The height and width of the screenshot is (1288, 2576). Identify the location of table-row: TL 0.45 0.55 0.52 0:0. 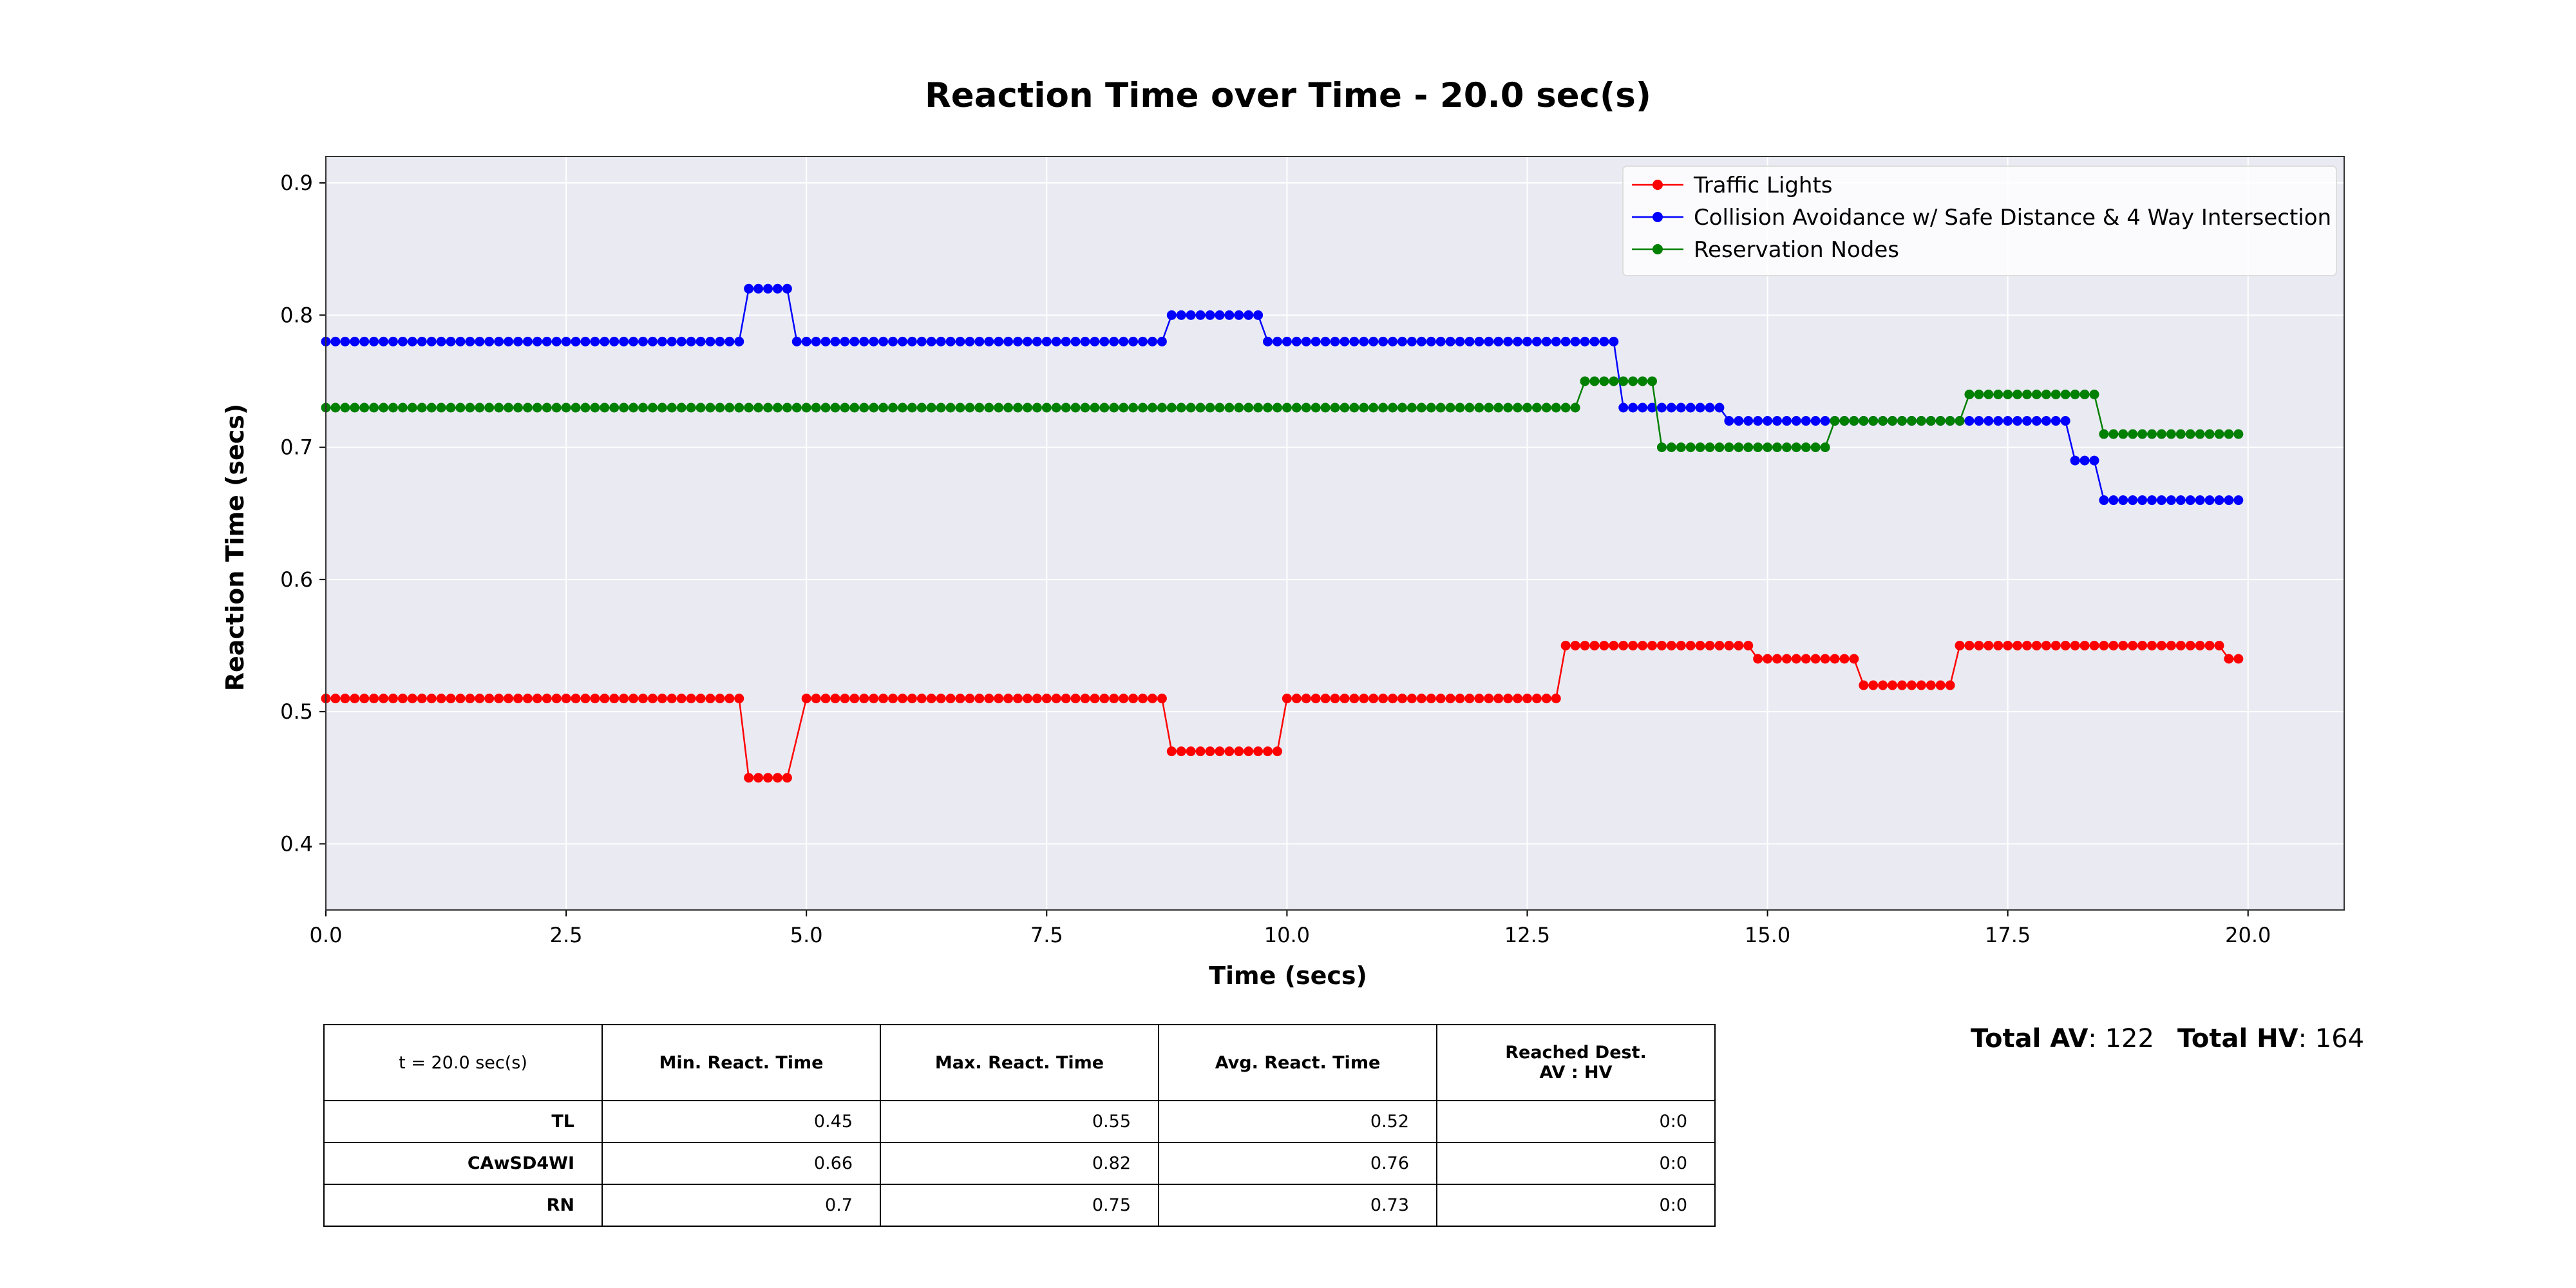
(1019, 1122).